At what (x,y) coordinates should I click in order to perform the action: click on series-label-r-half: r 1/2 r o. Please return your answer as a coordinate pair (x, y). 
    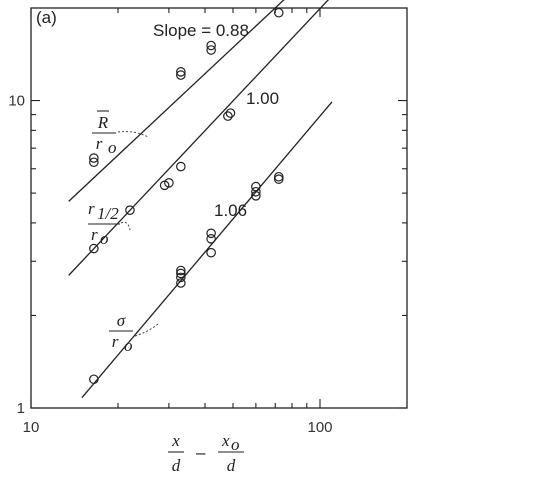
    Looking at the image, I should click on (109, 223).